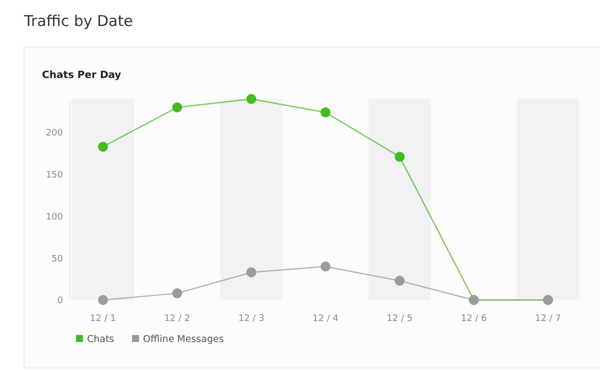  Describe the element at coordinates (399, 319) in the screenshot. I see `x-tick-label: 12 / 5` at that location.